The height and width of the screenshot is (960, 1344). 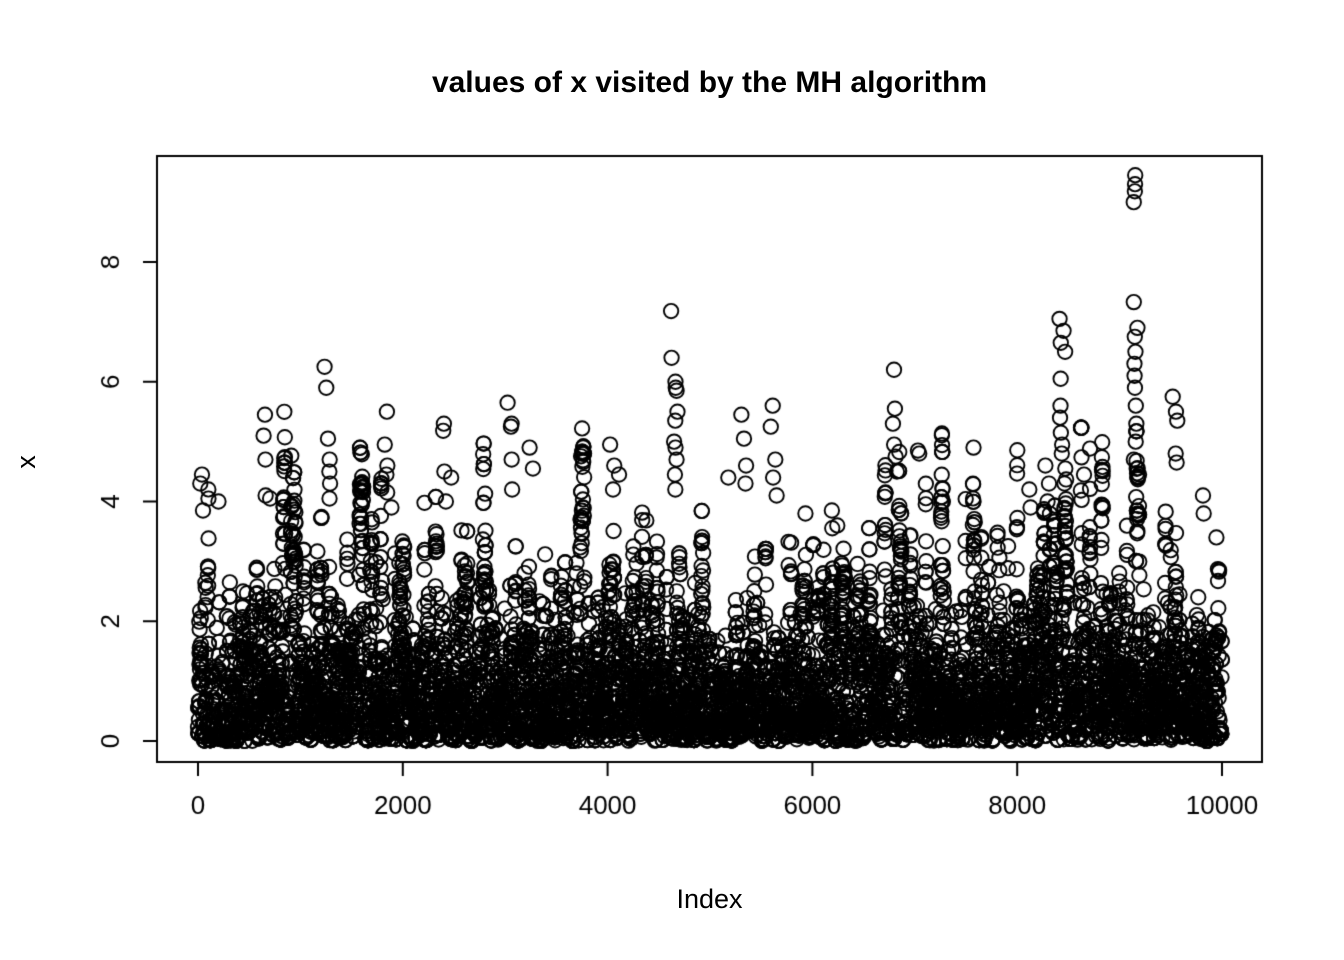 I want to click on x-axis-label: Index, so click(x=709, y=899).